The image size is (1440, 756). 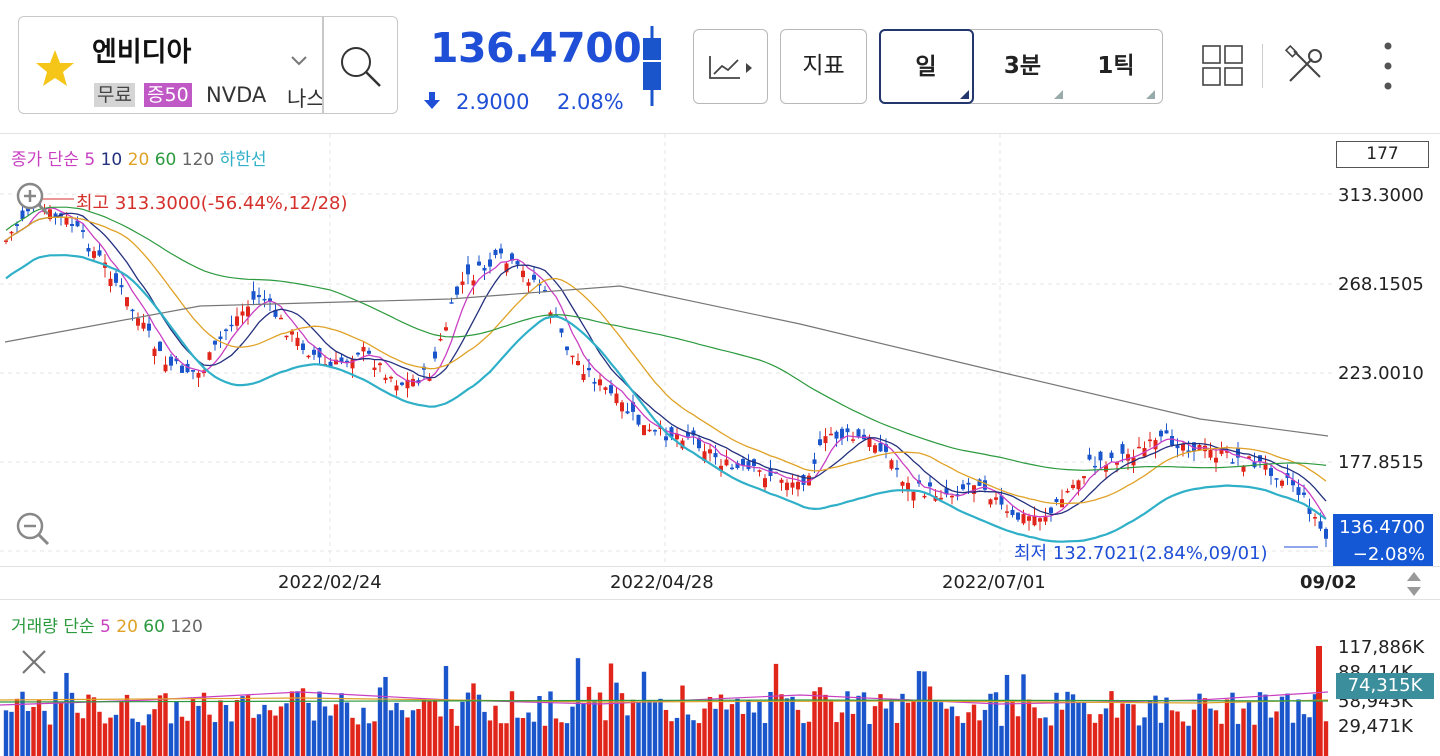 What do you see at coordinates (1414, 584) in the screenshot?
I see `sort-arrows-icon` at bounding box center [1414, 584].